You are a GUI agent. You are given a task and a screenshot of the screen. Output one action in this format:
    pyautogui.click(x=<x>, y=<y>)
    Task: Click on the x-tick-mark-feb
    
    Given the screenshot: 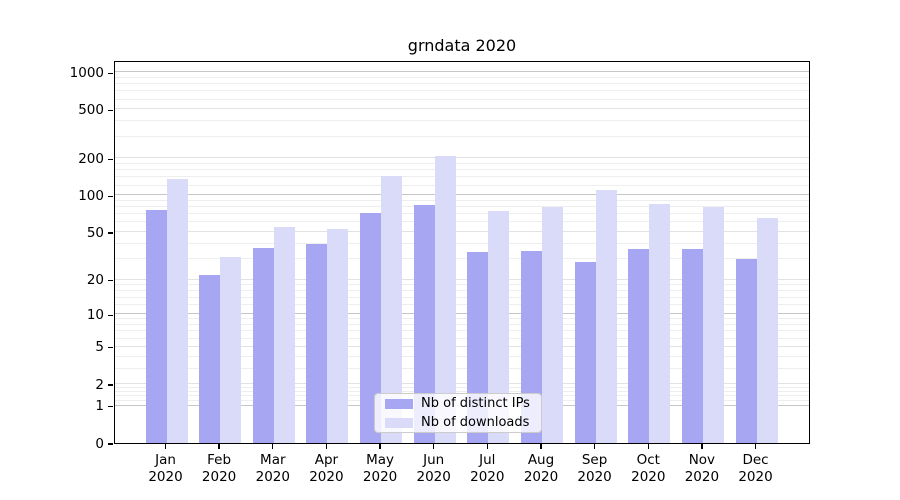 What is the action you would take?
    pyautogui.click(x=219, y=446)
    